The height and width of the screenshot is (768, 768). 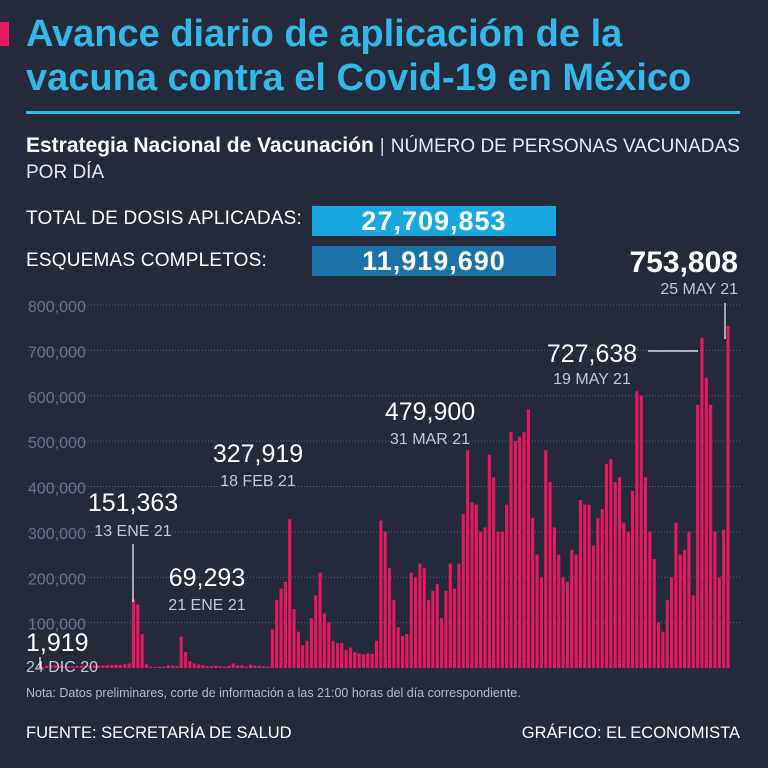 I want to click on annotation-date: 25 MAY 21, so click(x=699, y=289).